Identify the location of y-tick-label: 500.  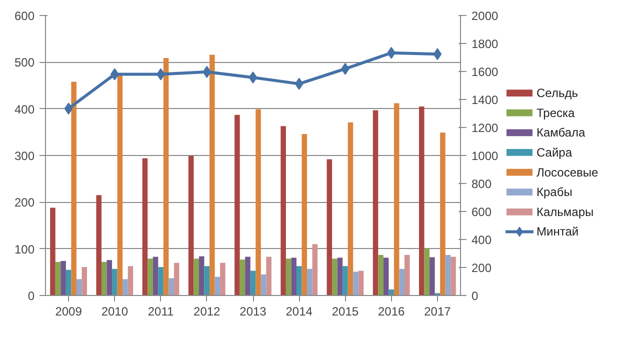
(24, 63).